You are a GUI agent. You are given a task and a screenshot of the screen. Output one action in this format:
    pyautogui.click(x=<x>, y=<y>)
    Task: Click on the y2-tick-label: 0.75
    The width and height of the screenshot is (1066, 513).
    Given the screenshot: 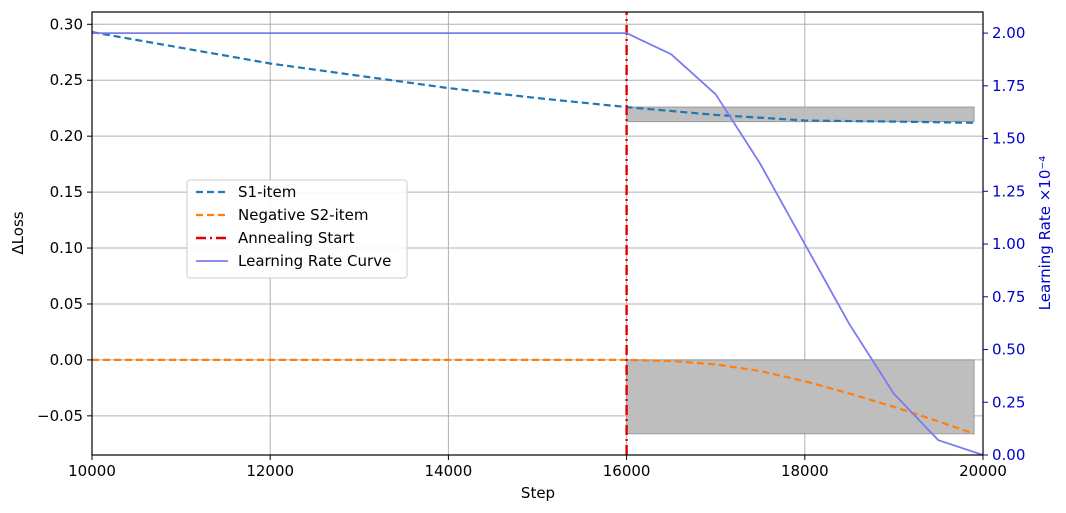 What is the action you would take?
    pyautogui.click(x=1008, y=297)
    